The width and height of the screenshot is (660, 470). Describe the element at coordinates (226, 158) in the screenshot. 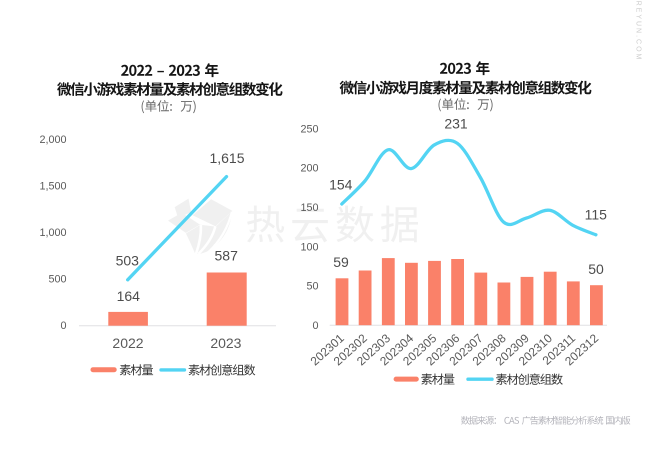

I see `svg-text: 1,615` at that location.